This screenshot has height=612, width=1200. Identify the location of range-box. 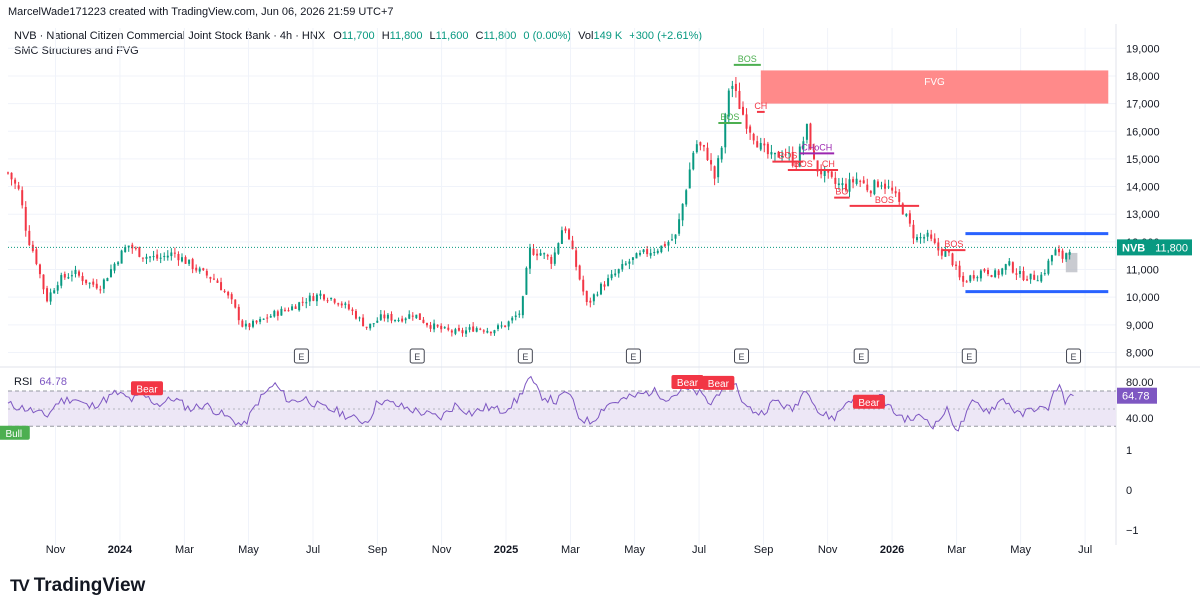
(1037, 263).